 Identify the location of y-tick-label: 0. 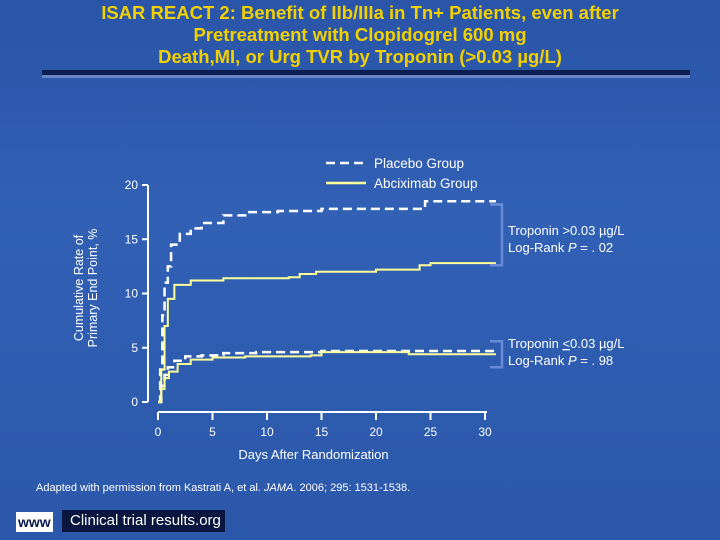
(134, 402).